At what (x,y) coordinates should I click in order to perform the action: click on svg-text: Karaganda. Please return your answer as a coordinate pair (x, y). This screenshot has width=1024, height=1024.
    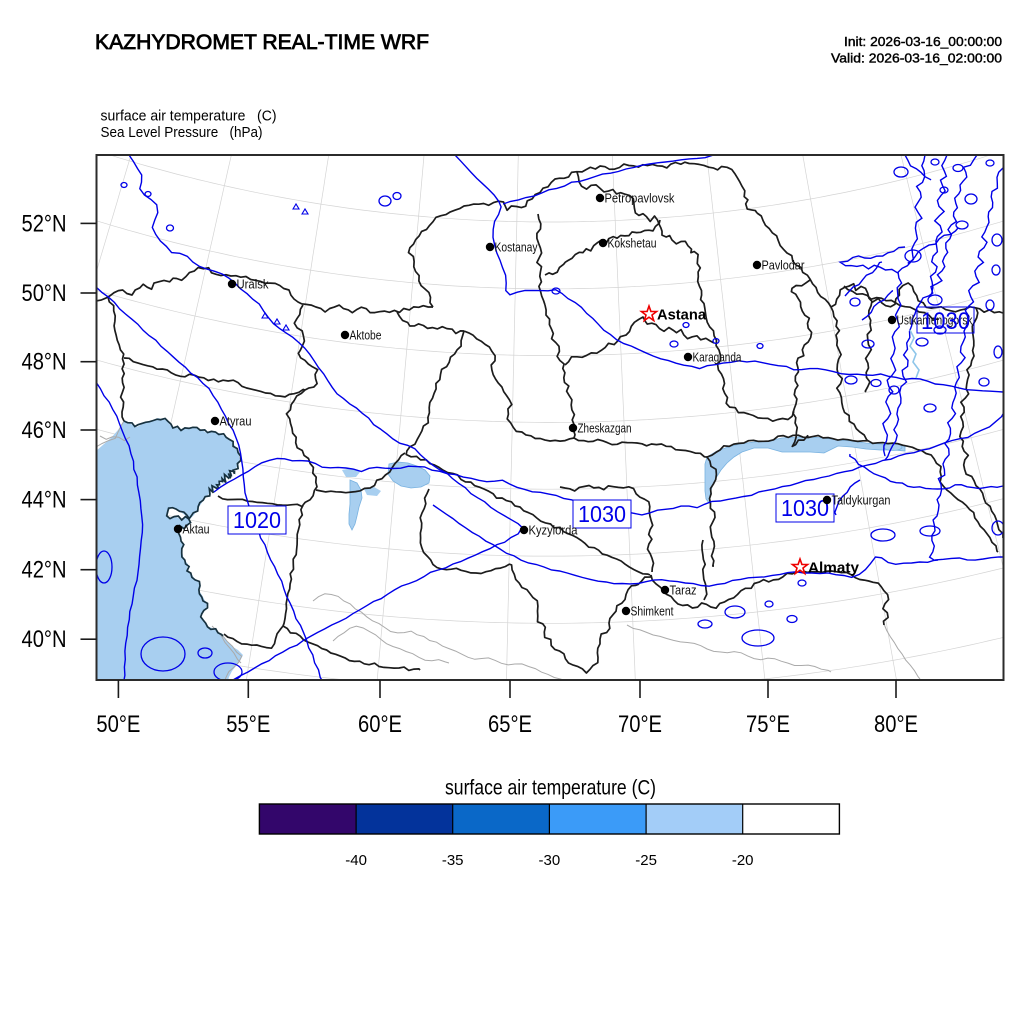
    Looking at the image, I should click on (718, 357).